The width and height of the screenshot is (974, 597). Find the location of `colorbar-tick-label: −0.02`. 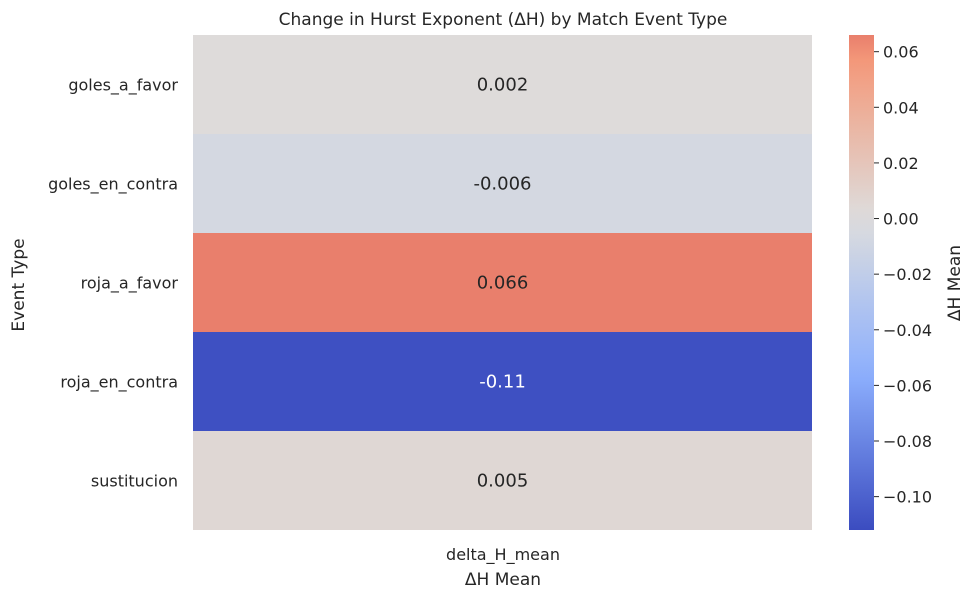

colorbar-tick-label: −0.02 is located at coordinates (907, 274).